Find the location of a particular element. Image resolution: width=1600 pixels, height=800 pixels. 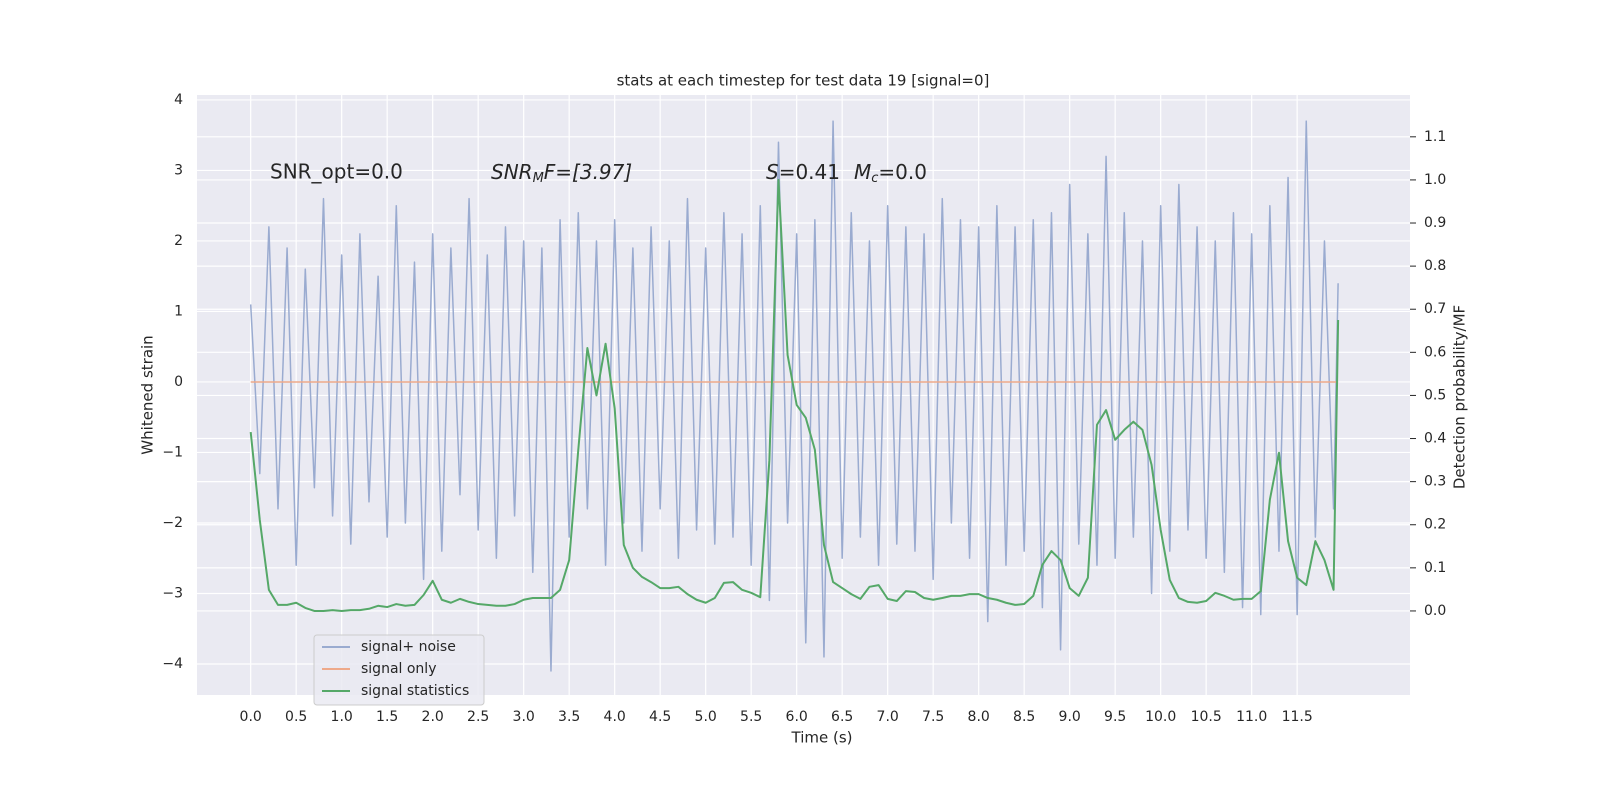

y2-tick-label: 0.3 is located at coordinates (1435, 482).